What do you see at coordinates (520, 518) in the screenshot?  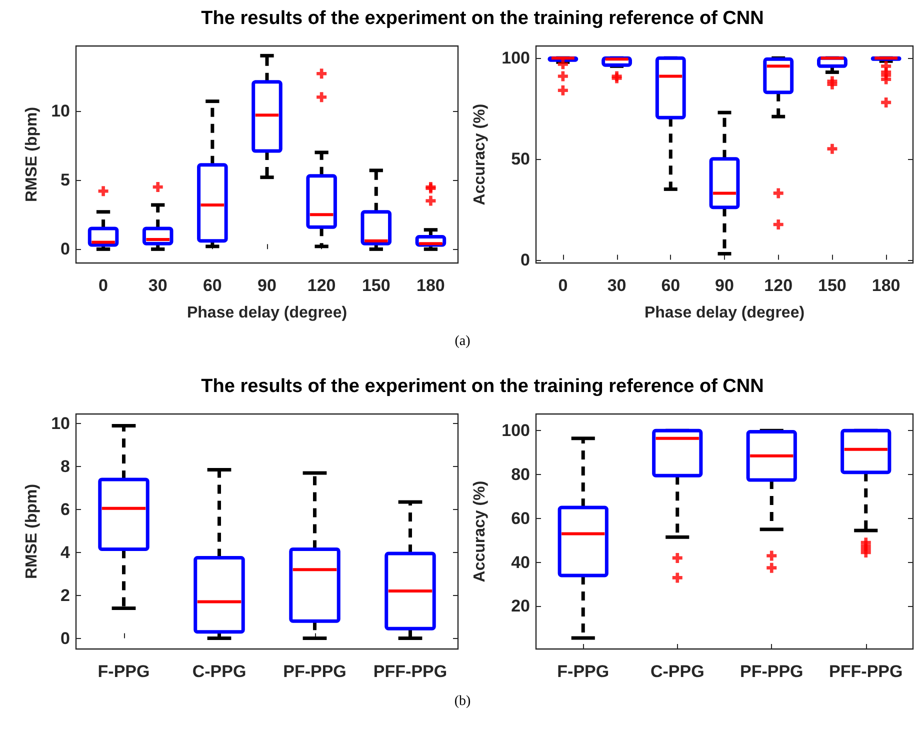 I see `y-tick-label: 60` at bounding box center [520, 518].